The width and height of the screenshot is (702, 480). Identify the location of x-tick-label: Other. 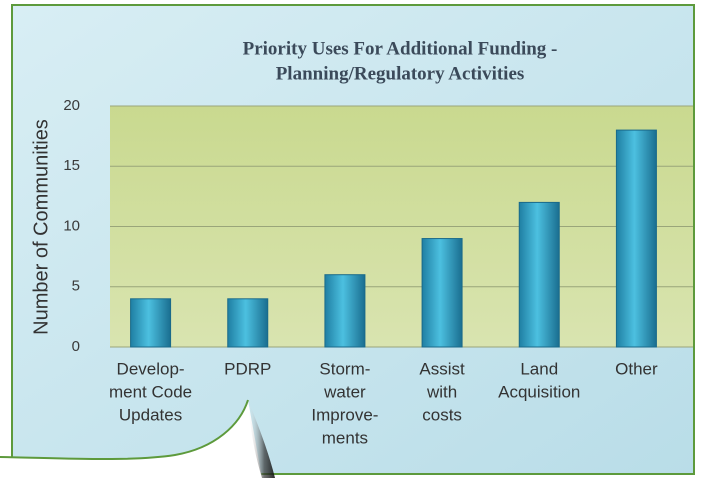
(636, 368).